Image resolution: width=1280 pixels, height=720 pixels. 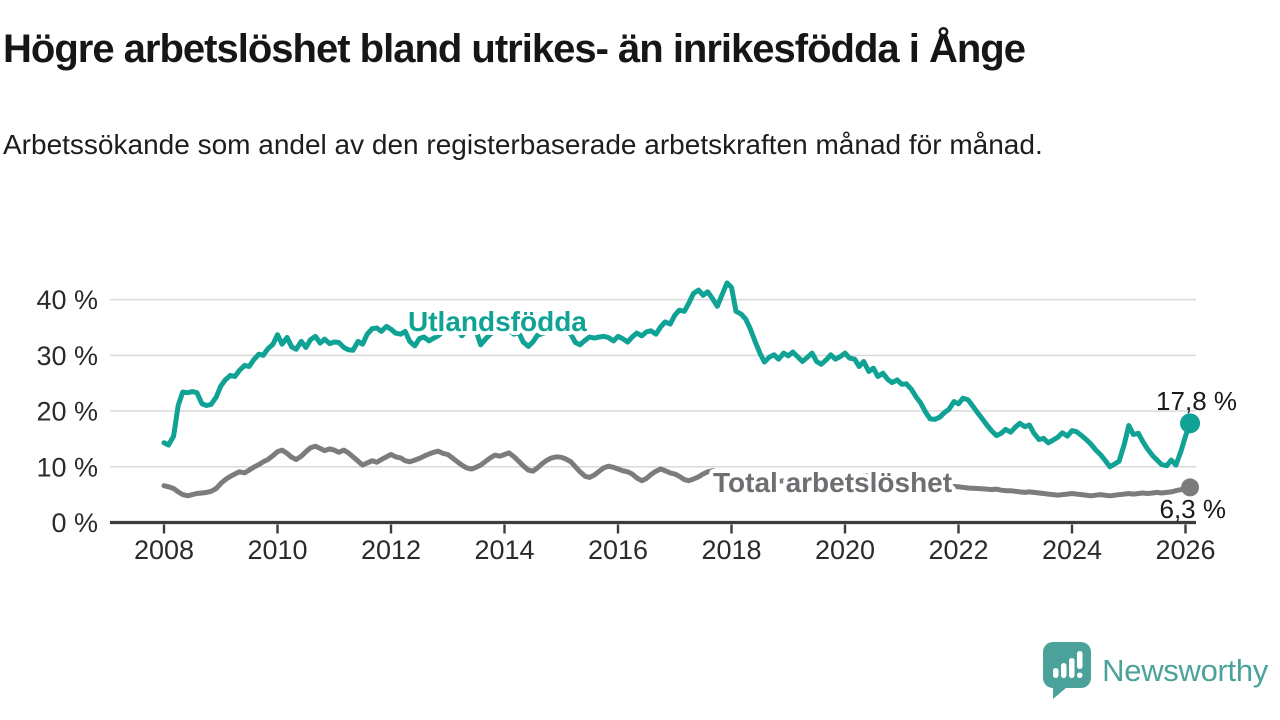 I want to click on series-end-dot-utlandsf-dda, so click(x=1190, y=423).